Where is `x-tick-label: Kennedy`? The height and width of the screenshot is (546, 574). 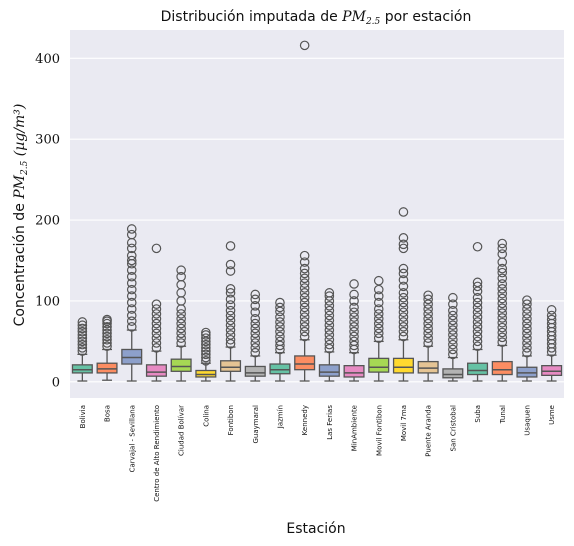 x-tick-label: Kennedy is located at coordinates (305, 420).